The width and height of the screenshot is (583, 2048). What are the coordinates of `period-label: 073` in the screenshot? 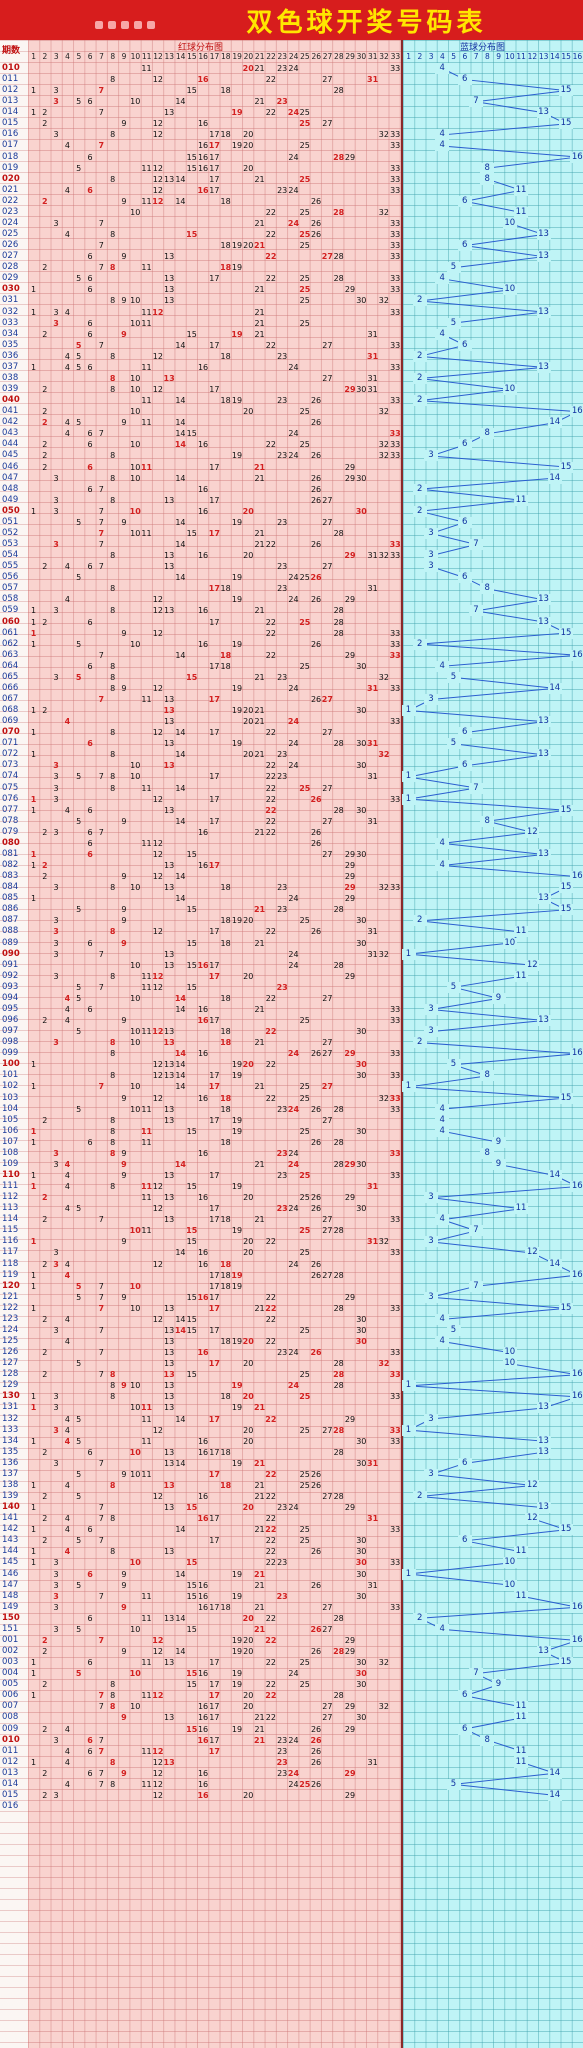 It's located at (10, 765).